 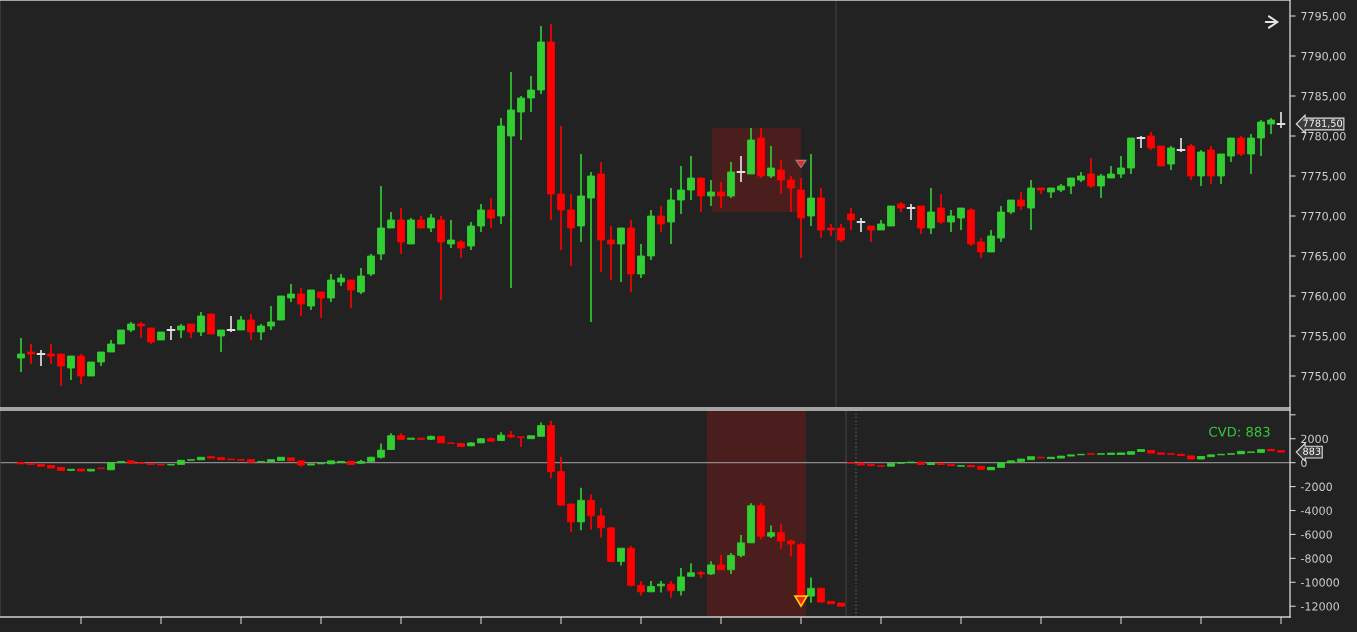 What do you see at coordinates (1314, 439) in the screenshot?
I see `y-tick-label: 2000` at bounding box center [1314, 439].